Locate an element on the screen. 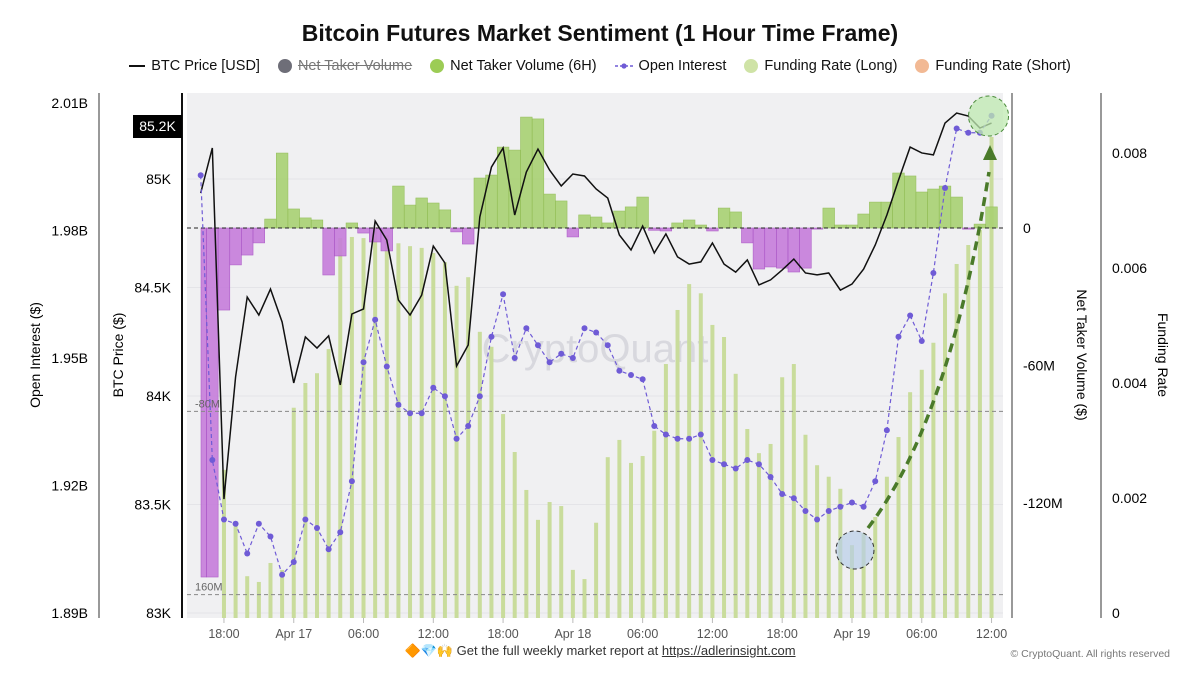 The height and width of the screenshot is (675, 1200). legend-item-funding-rate-short: Funding Rate (Short) is located at coordinates (993, 66).